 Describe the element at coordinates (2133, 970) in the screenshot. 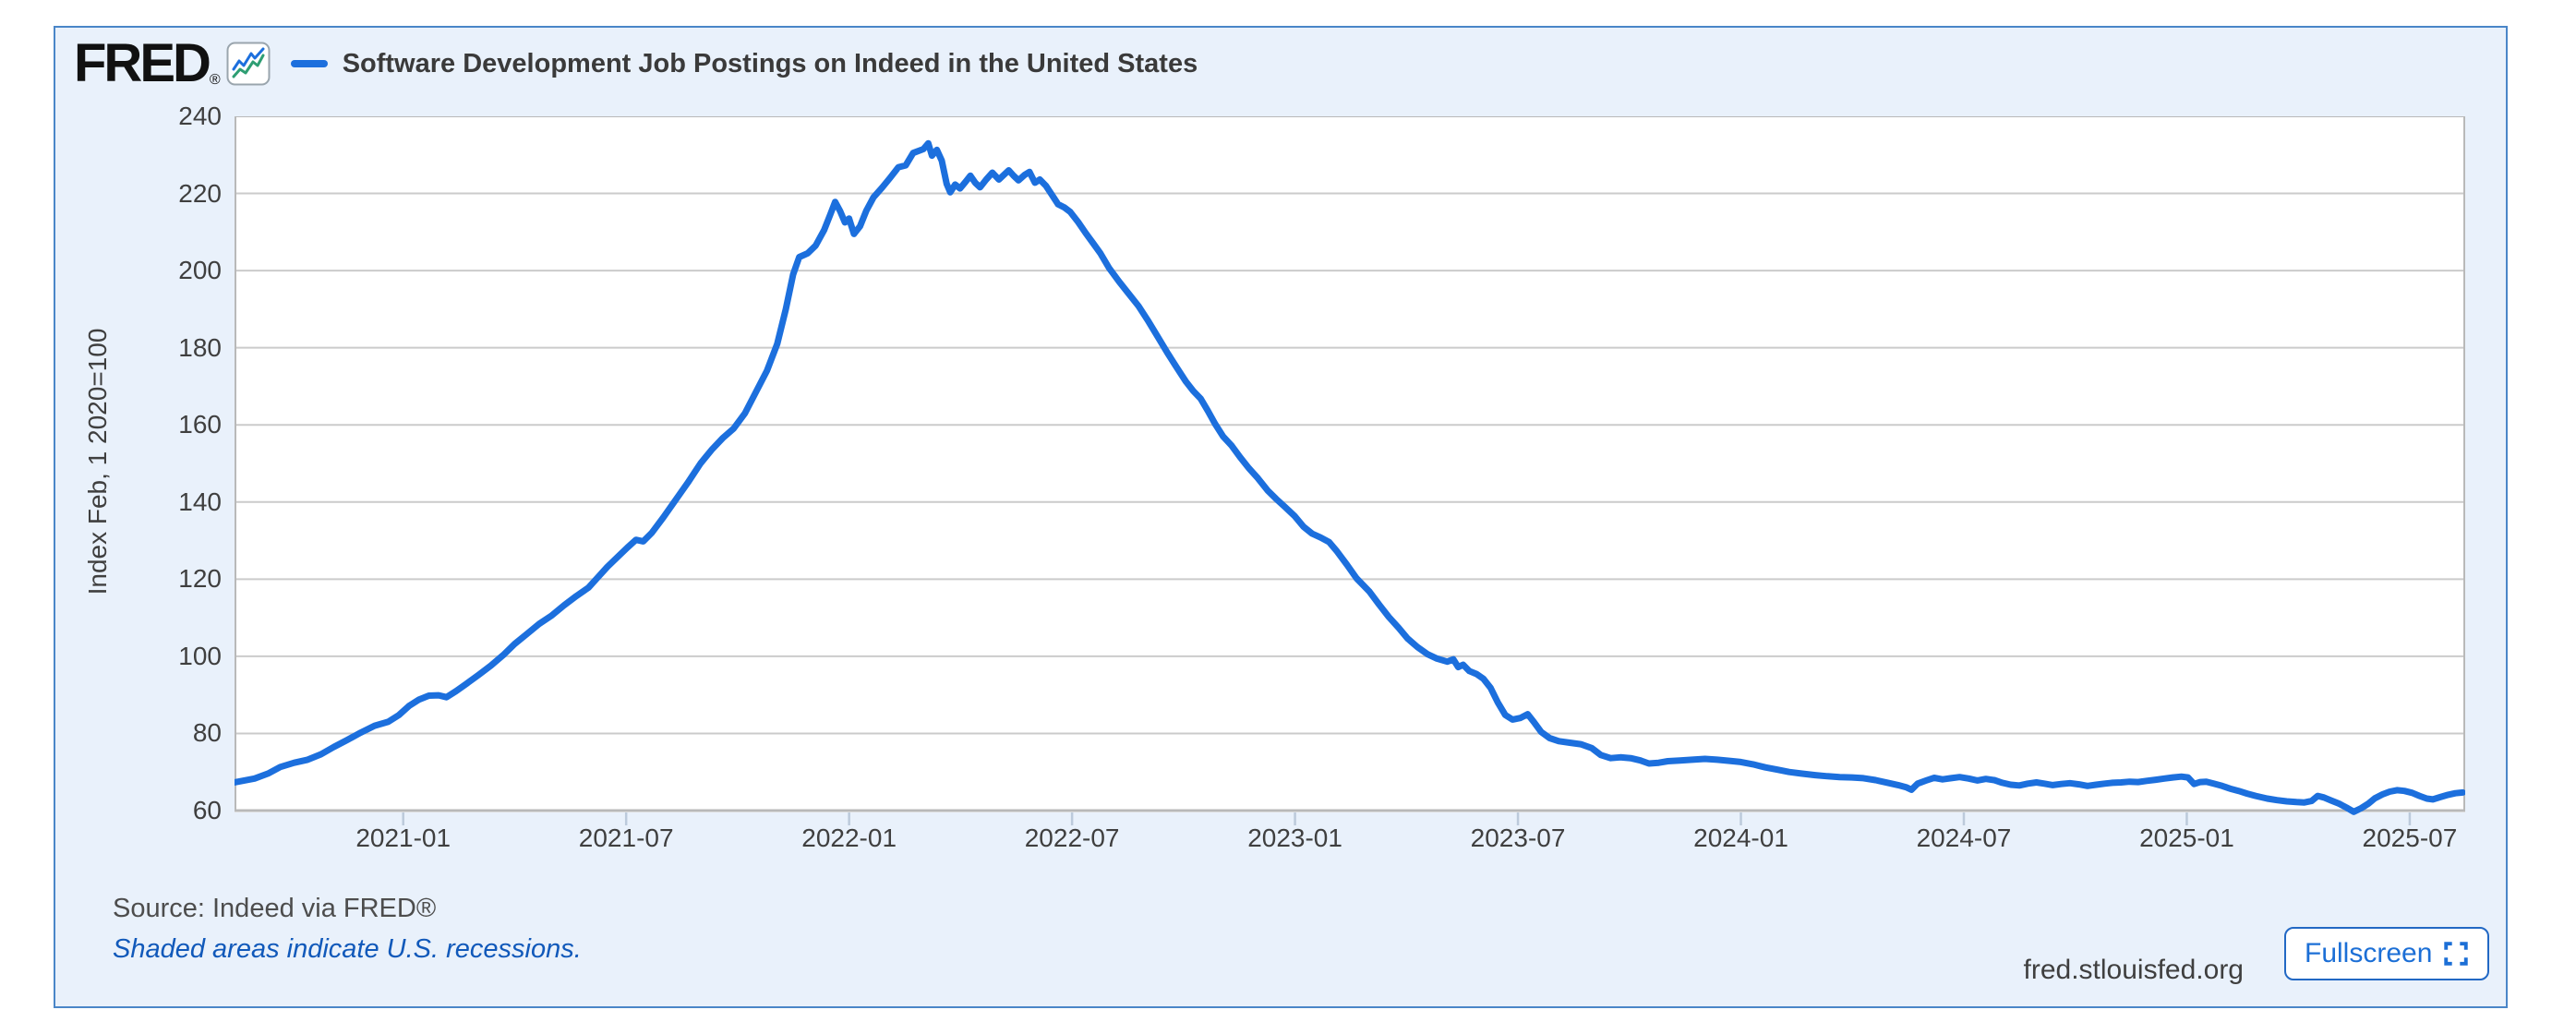

I see `site-url-text: fred.stlouisfed.org` at that location.